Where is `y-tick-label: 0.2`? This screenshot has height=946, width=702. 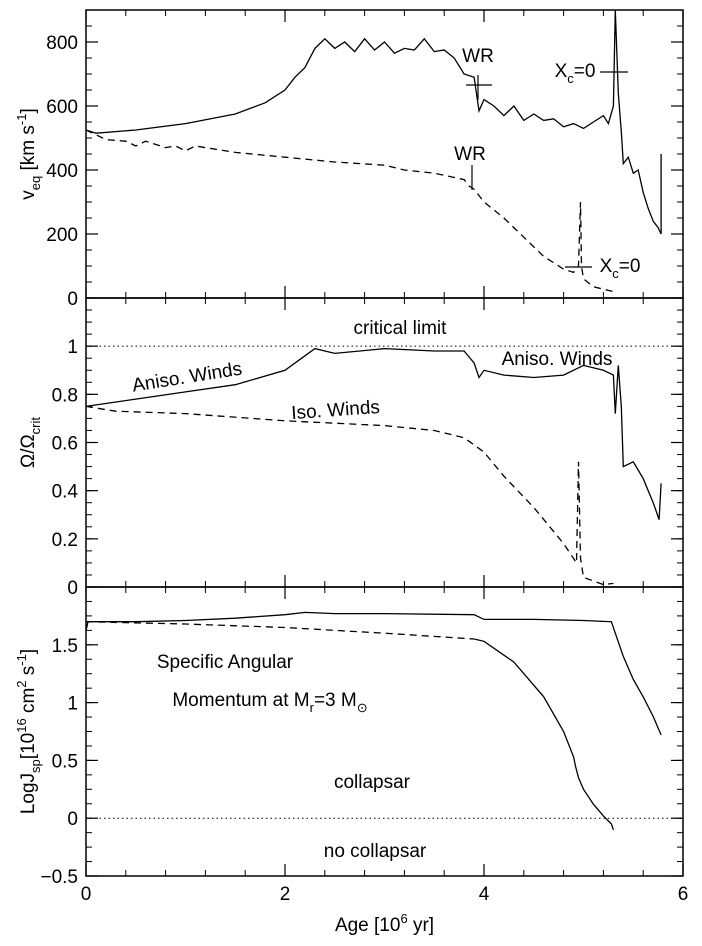
y-tick-label: 0.2 is located at coordinates (65, 540).